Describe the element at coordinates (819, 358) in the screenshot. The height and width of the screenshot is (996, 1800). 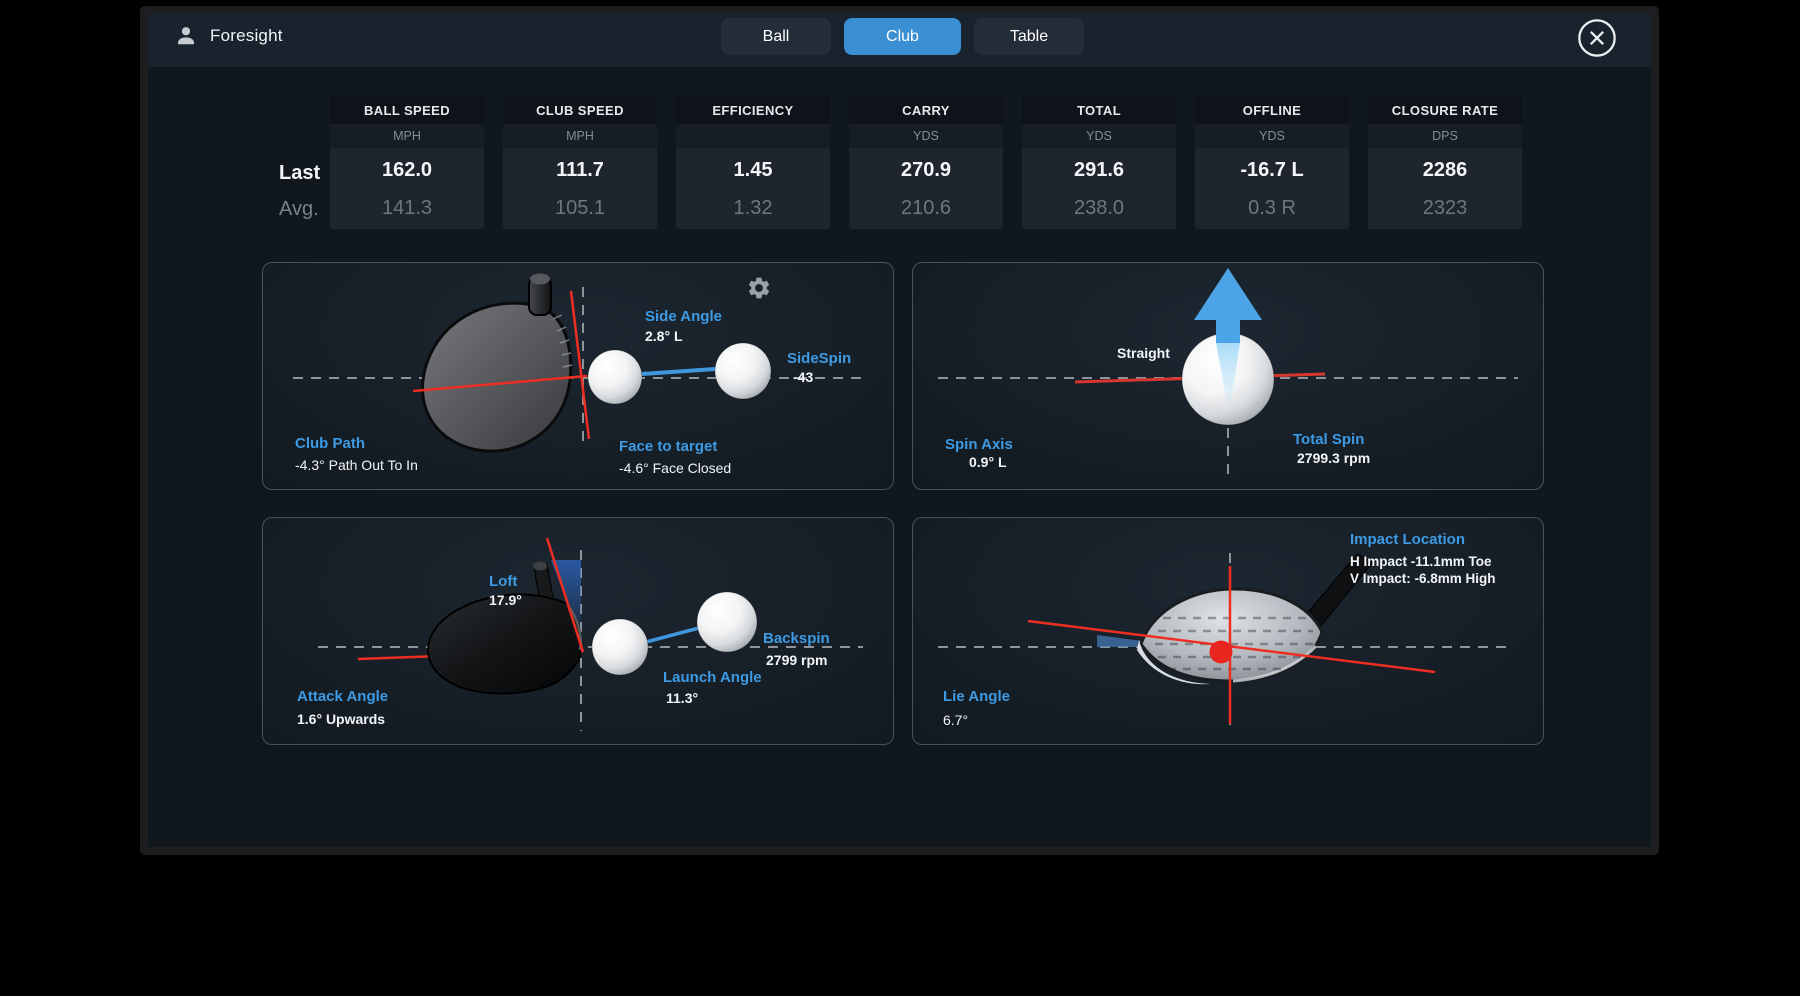
I see `sidespin-label: SideSpin` at that location.